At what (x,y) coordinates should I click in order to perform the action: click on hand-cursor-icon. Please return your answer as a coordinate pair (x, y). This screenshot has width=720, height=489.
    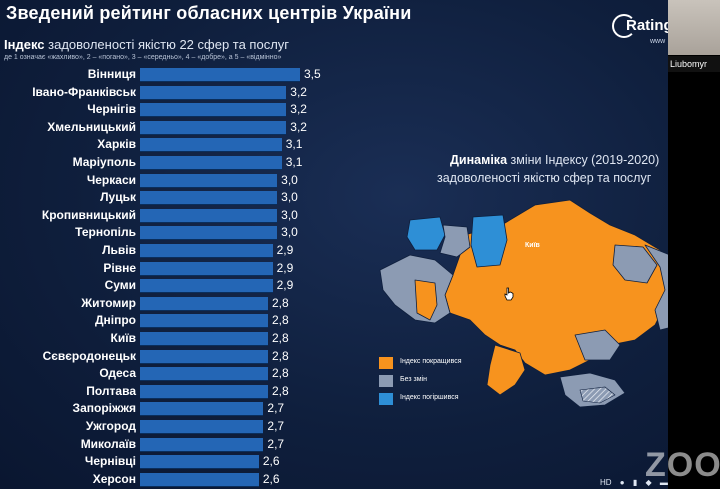
    Looking at the image, I should click on (509, 294).